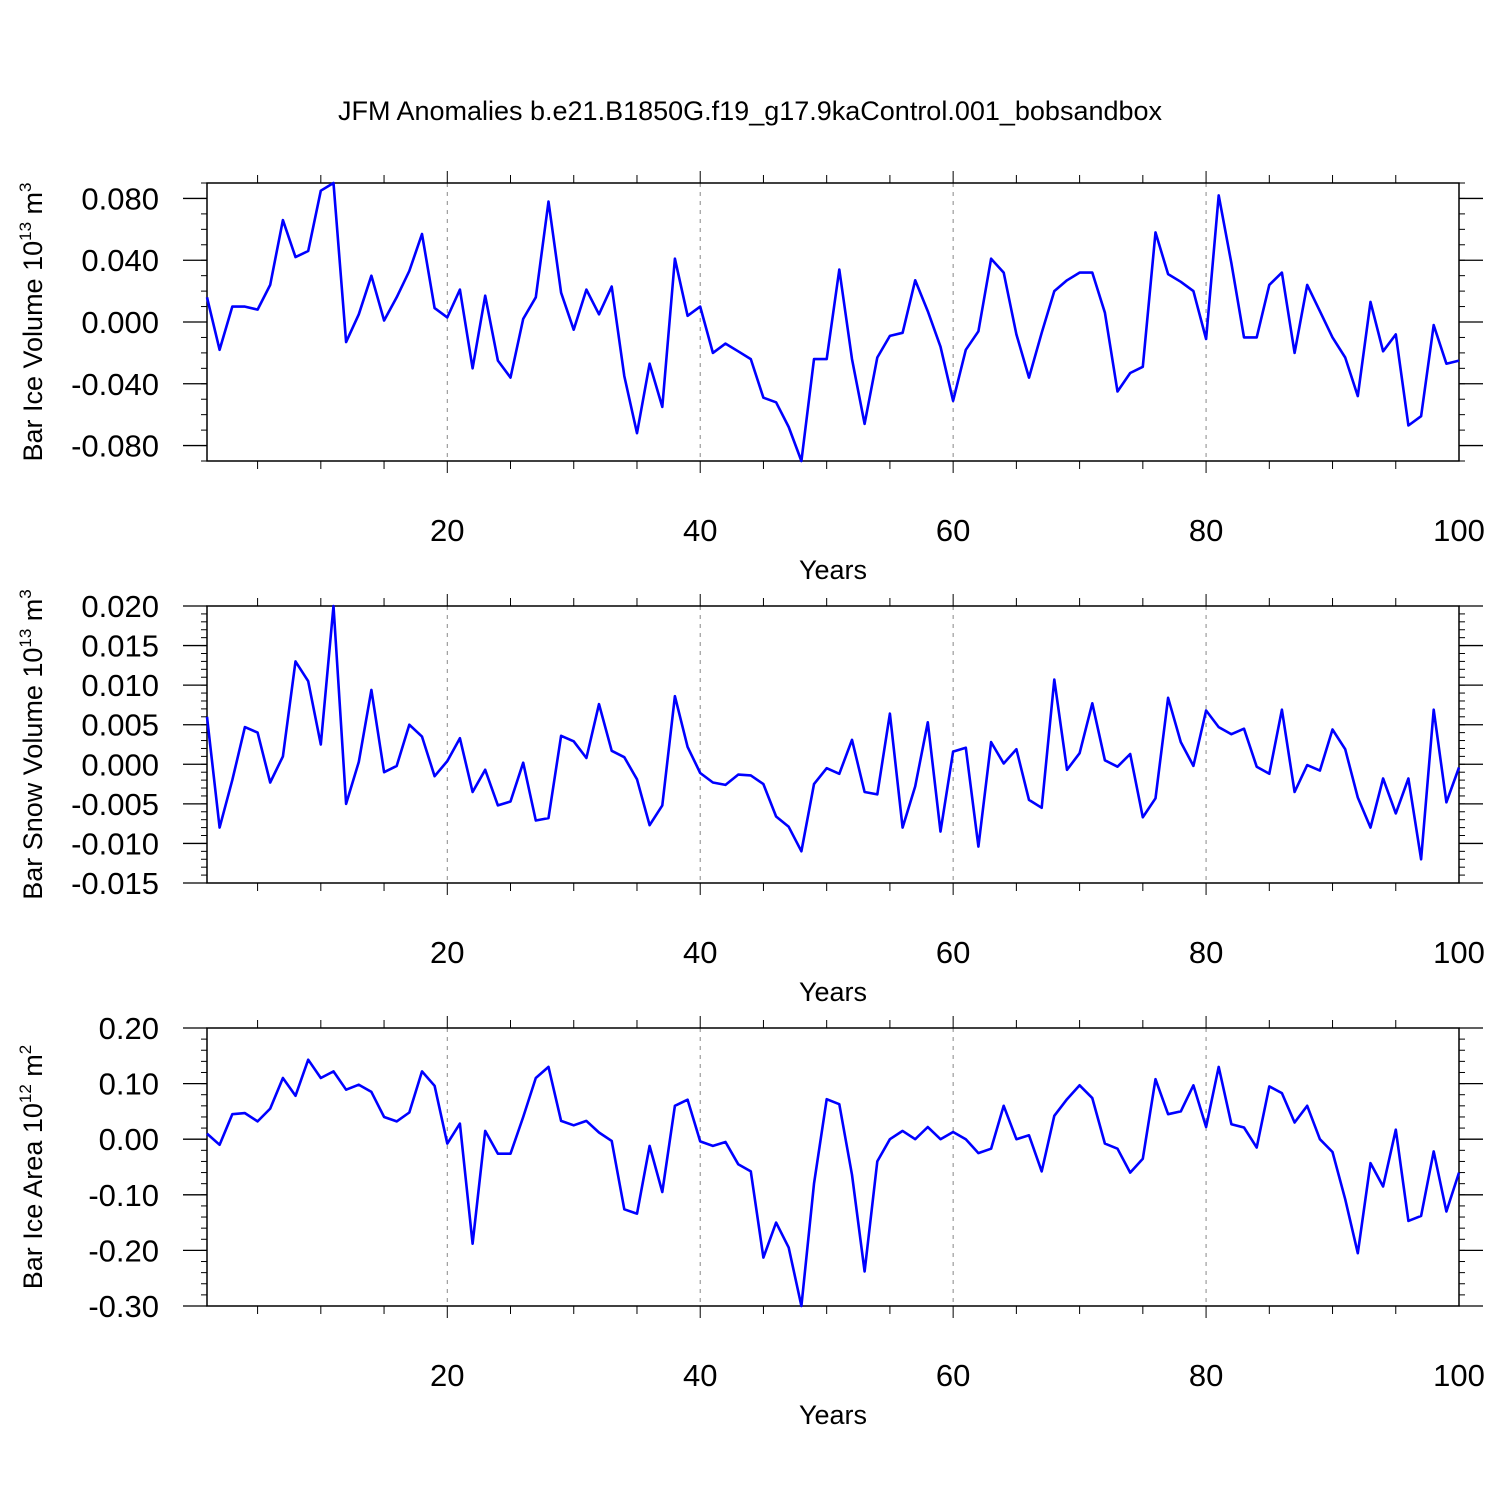  Describe the element at coordinates (32, 744) in the screenshot. I see `y-axis-label: Bar Snow Volume 1013 m3` at that location.